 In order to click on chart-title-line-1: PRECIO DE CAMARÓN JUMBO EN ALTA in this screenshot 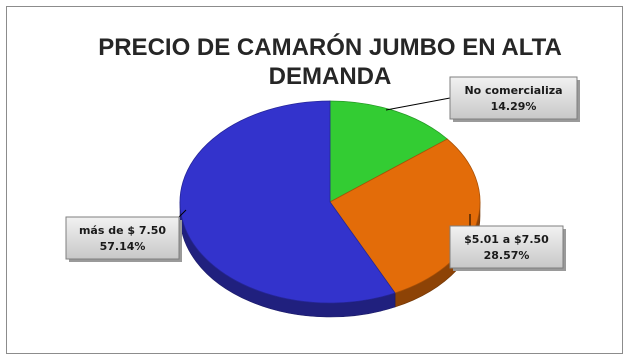, I will do `click(330, 47)`.